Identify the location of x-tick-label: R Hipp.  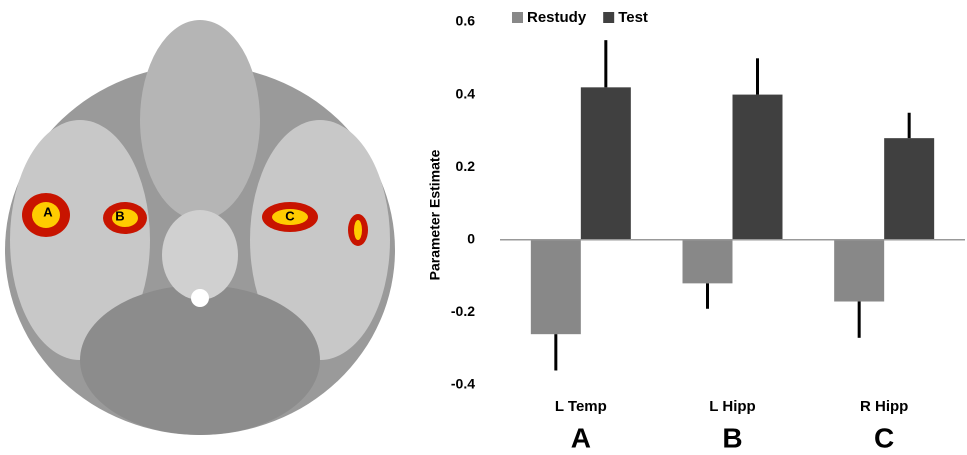
(884, 406).